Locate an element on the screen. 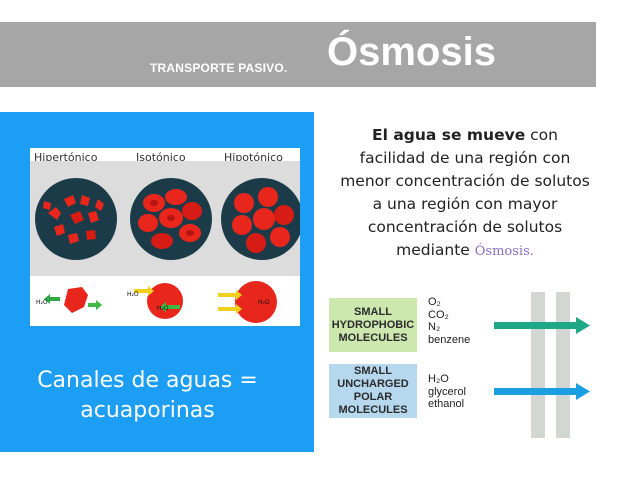 The image size is (638, 479). isotonic-dish is located at coordinates (171, 219).